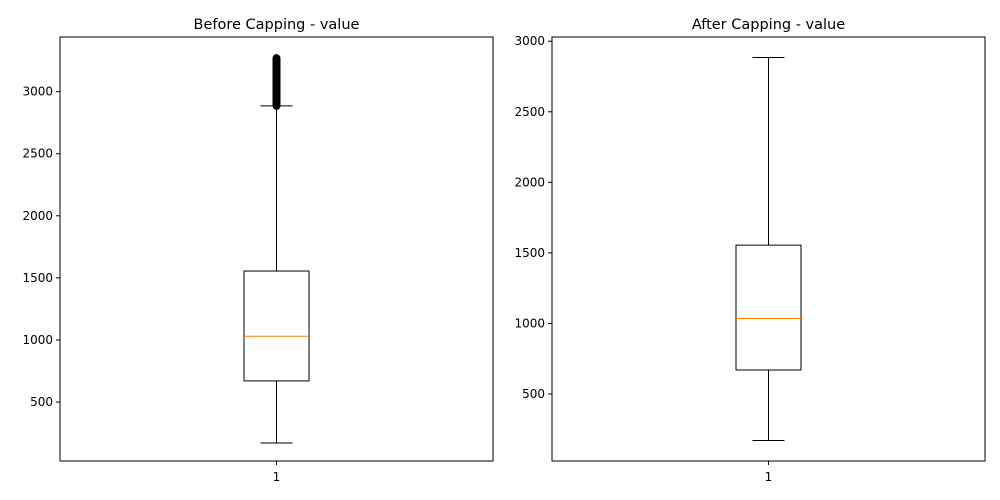 This screenshot has height=500, width=1000. What do you see at coordinates (768, 25) in the screenshot?
I see `chart-title: After Capping - value` at bounding box center [768, 25].